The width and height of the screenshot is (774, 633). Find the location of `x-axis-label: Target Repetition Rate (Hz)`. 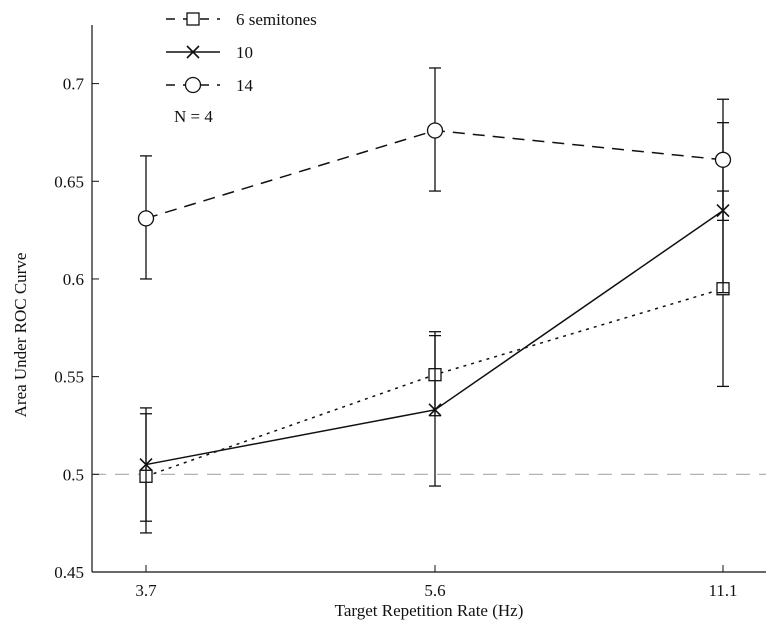

x-axis-label: Target Repetition Rate (Hz) is located at coordinates (429, 610).